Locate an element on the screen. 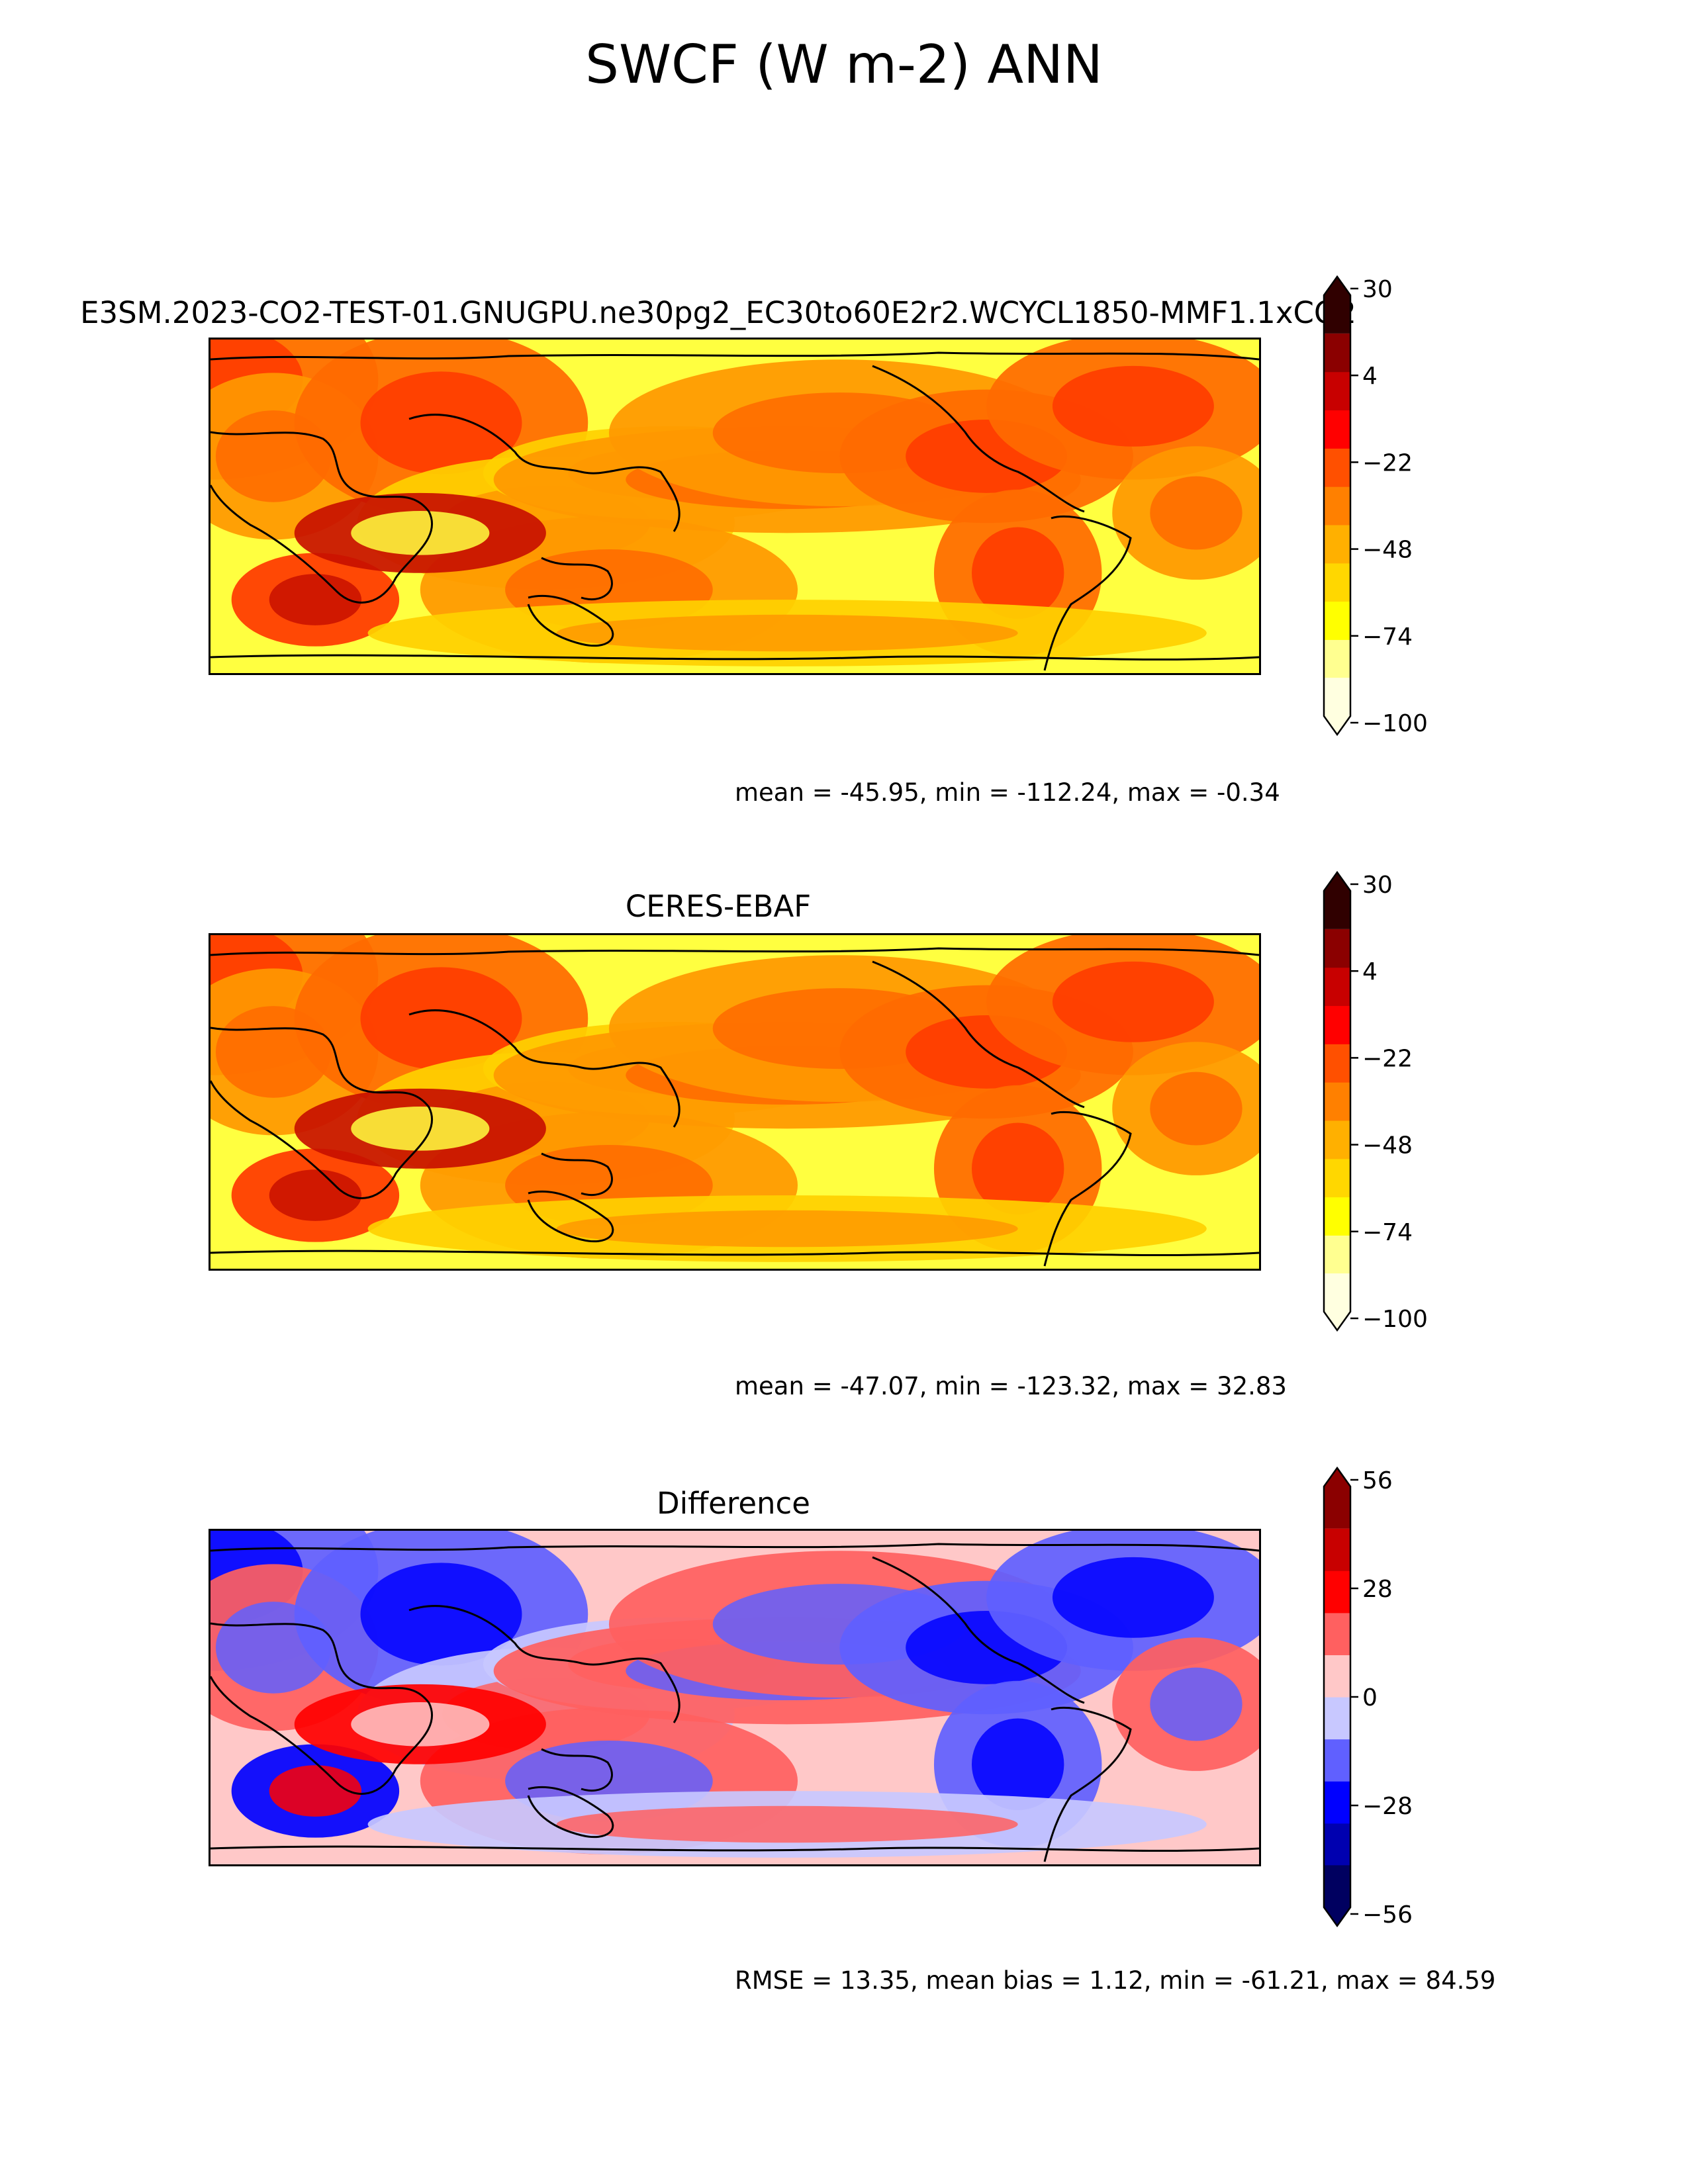 The height and width of the screenshot is (2184, 1688). panel-2-title: CERES-EBAF is located at coordinates (718, 906).